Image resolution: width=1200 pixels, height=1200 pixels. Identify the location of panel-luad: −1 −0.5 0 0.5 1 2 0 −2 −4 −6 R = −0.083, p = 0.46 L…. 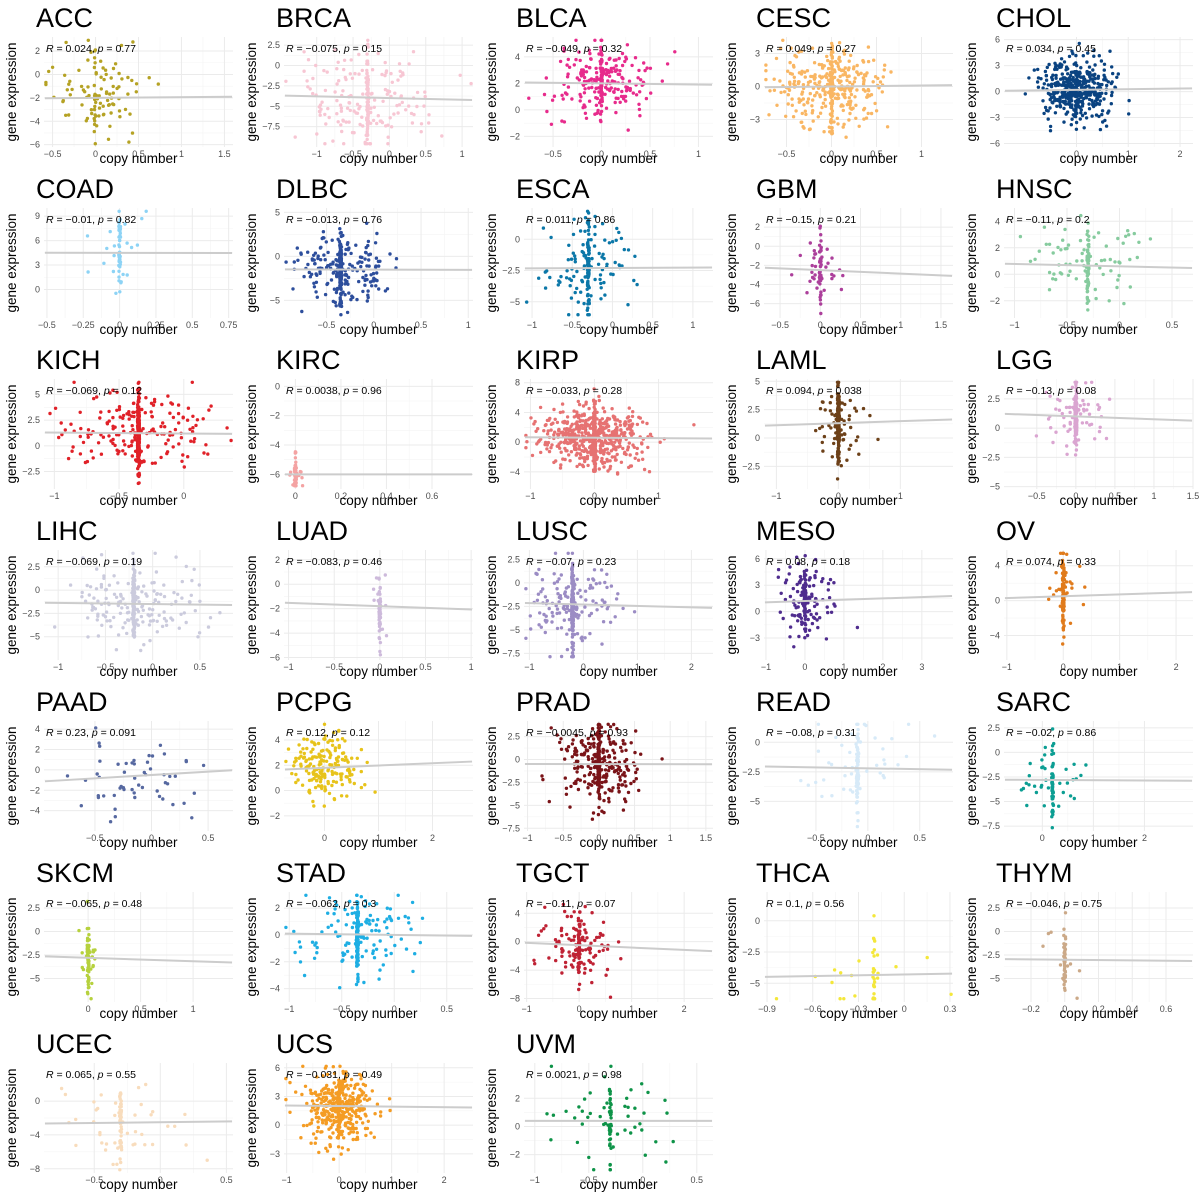
(360, 598).